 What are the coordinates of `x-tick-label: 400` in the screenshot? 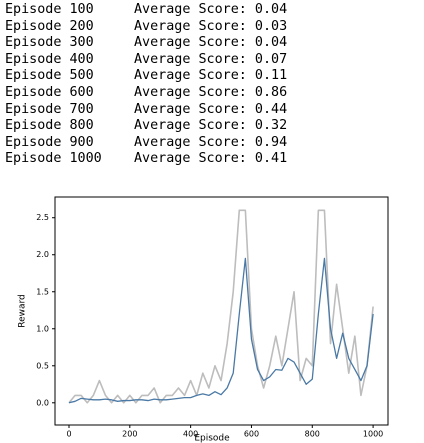 It's located at (190, 434).